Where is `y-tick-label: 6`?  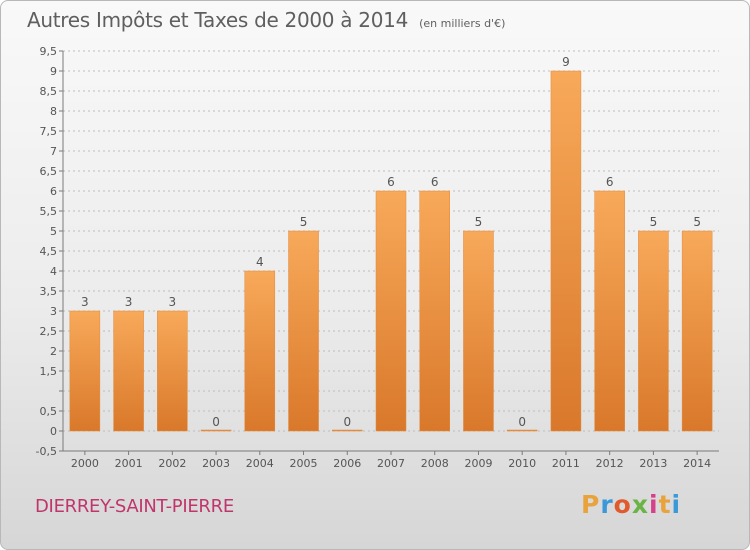 y-tick-label: 6 is located at coordinates (53, 191).